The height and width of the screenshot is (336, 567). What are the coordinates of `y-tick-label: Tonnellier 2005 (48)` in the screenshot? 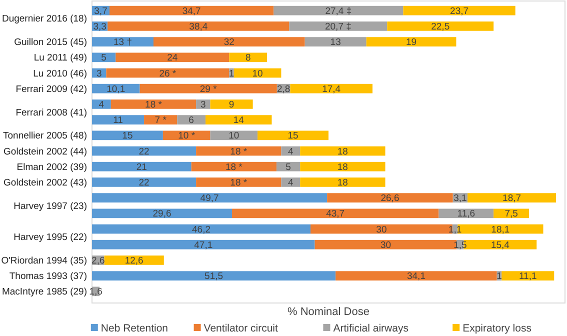 It's located at (45, 136).